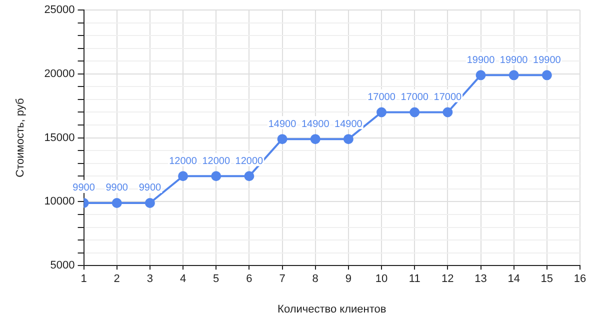 This screenshot has height=330, width=600. What do you see at coordinates (514, 279) in the screenshot?
I see `x-tick-label: 14` at bounding box center [514, 279].